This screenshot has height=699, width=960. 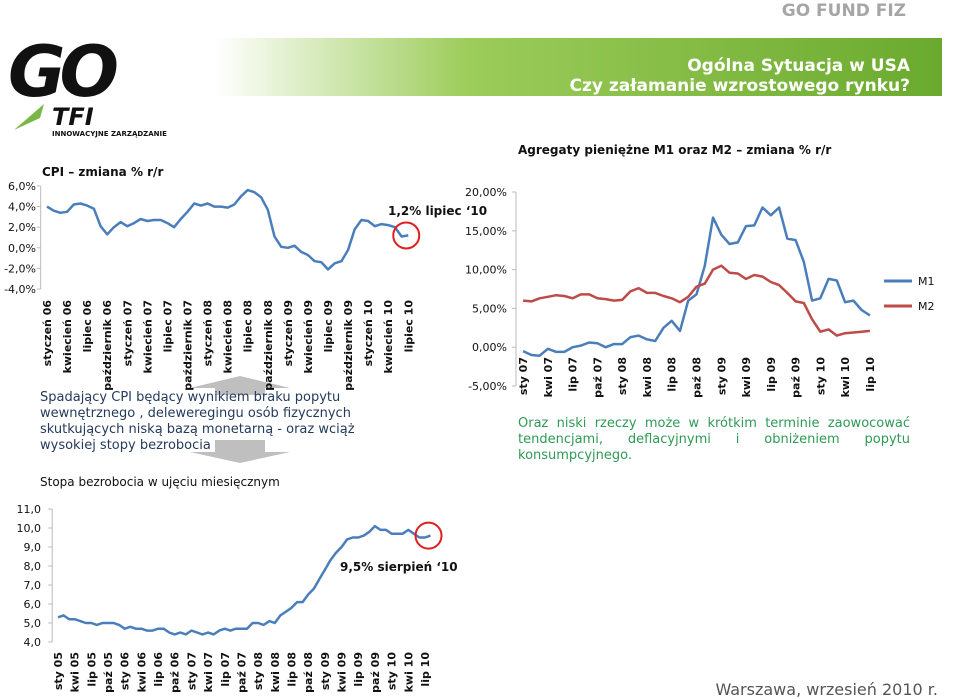 What do you see at coordinates (399, 567) in the screenshot?
I see `annotation: 9,5% sierpień ‘10` at bounding box center [399, 567].